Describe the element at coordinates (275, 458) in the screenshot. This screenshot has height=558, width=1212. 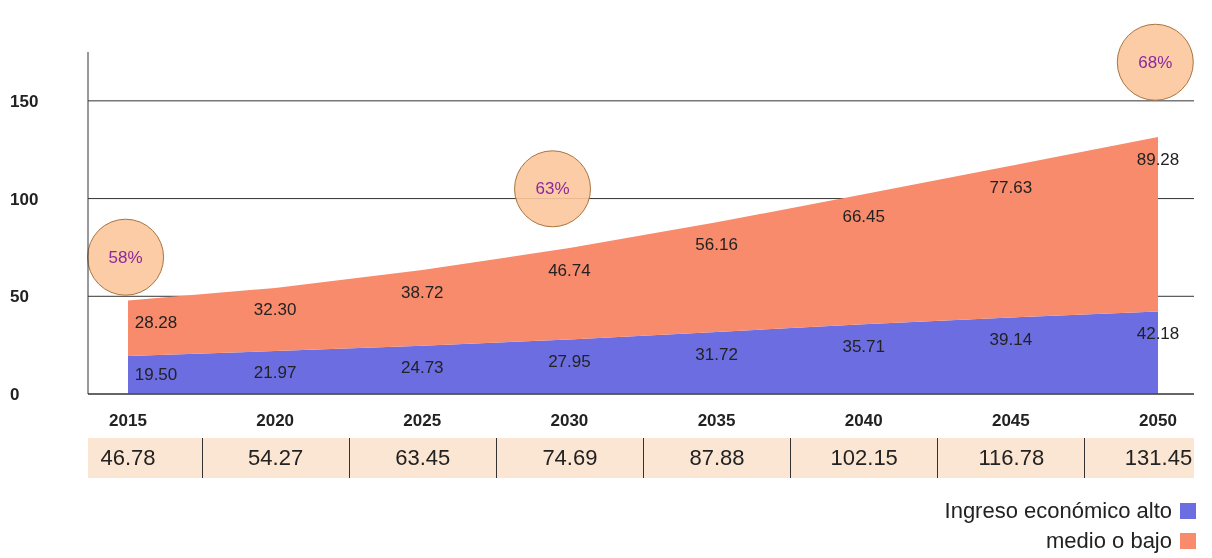
I see `text: 54.27` at that location.